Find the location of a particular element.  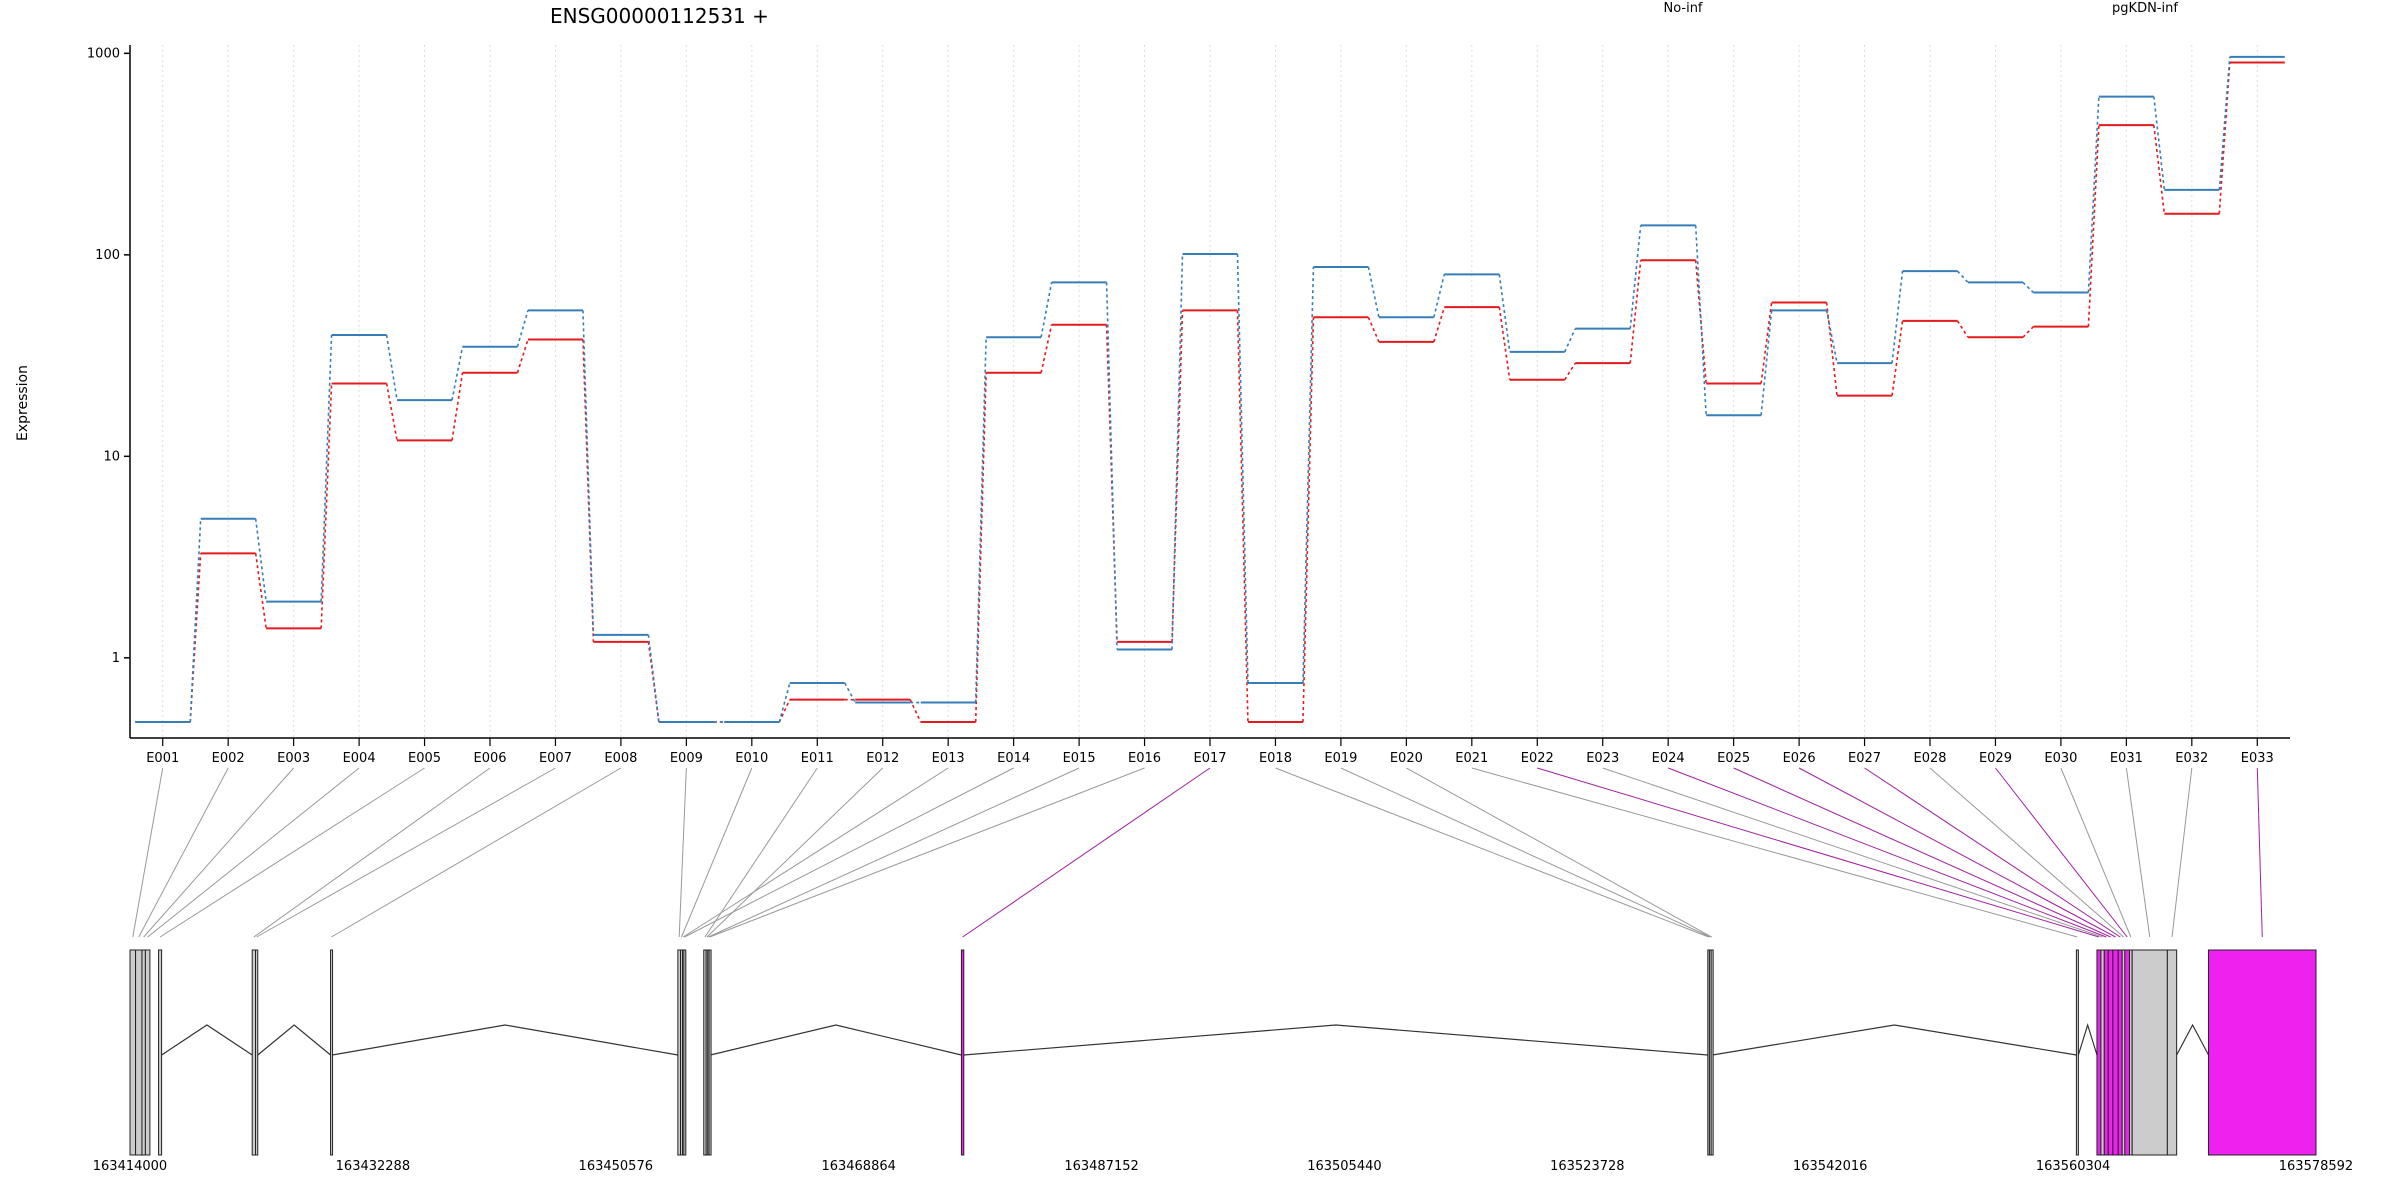

gene-coordinate-label-2: 163450576 is located at coordinates (616, 1166).